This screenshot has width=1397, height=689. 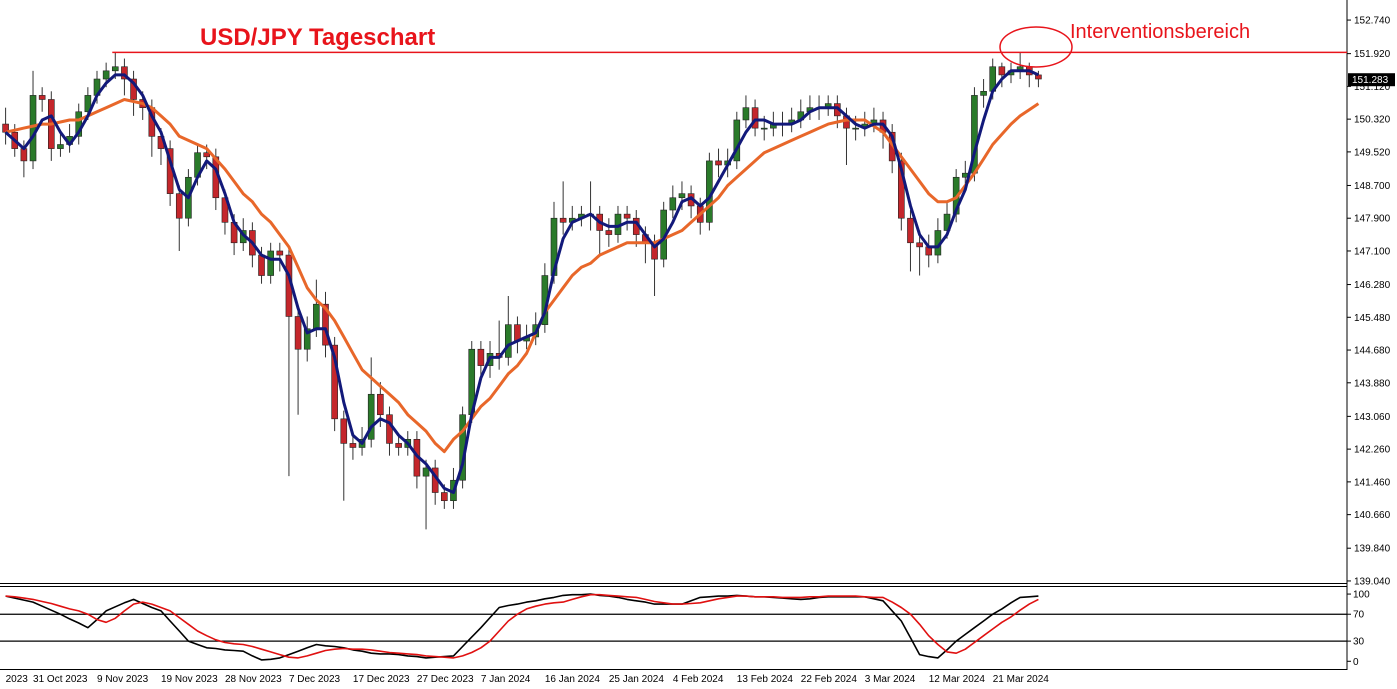 I want to click on y-tick-label: 148.700, so click(x=1372, y=186).